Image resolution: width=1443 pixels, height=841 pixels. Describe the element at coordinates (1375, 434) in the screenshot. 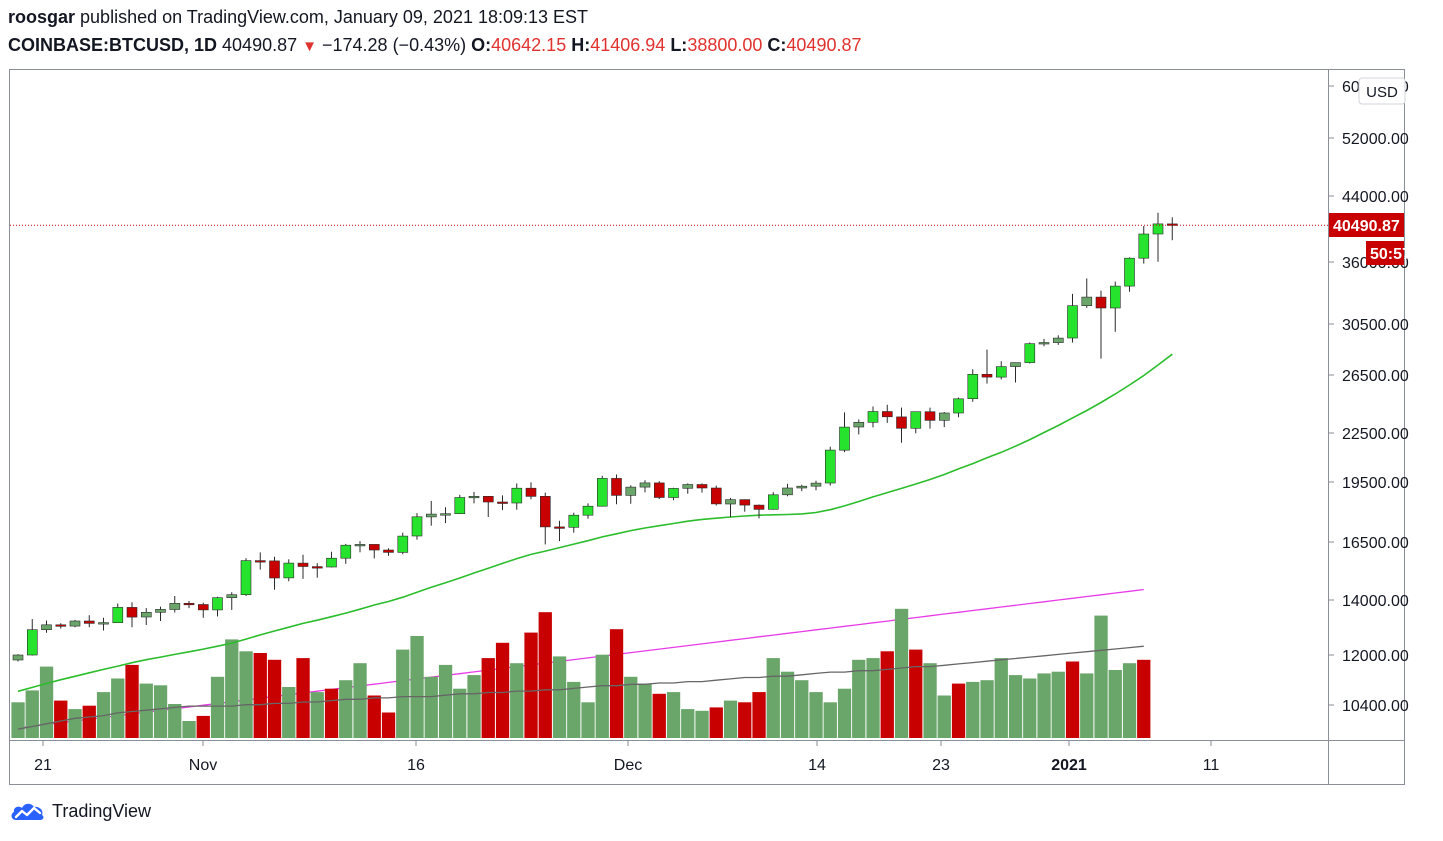

I see `price-tick-label: 22500.00` at that location.